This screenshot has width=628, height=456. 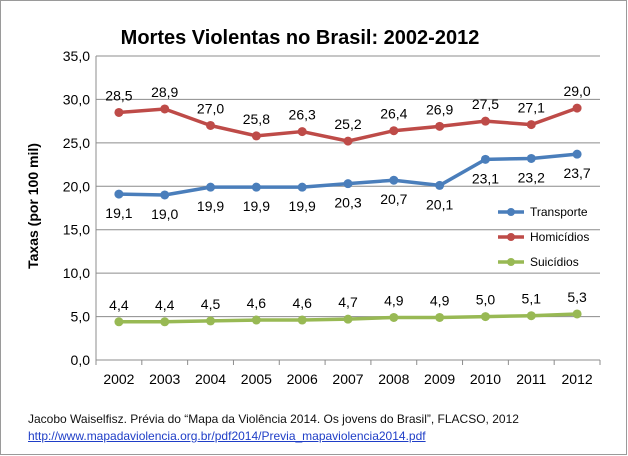 I want to click on data-label: 4,5, so click(x=211, y=304).